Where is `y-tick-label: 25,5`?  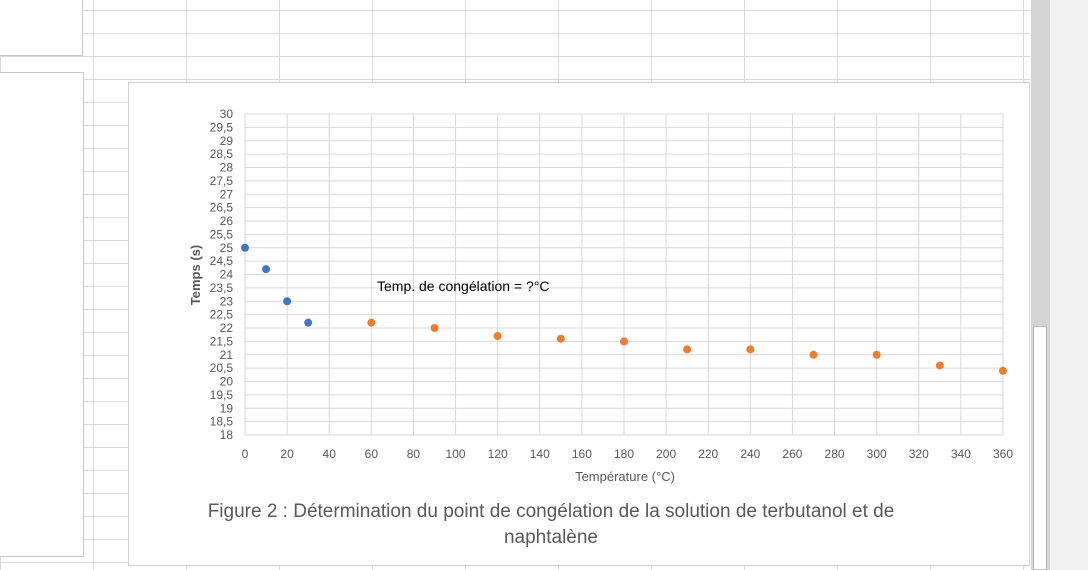
y-tick-label: 25,5 is located at coordinates (222, 234).